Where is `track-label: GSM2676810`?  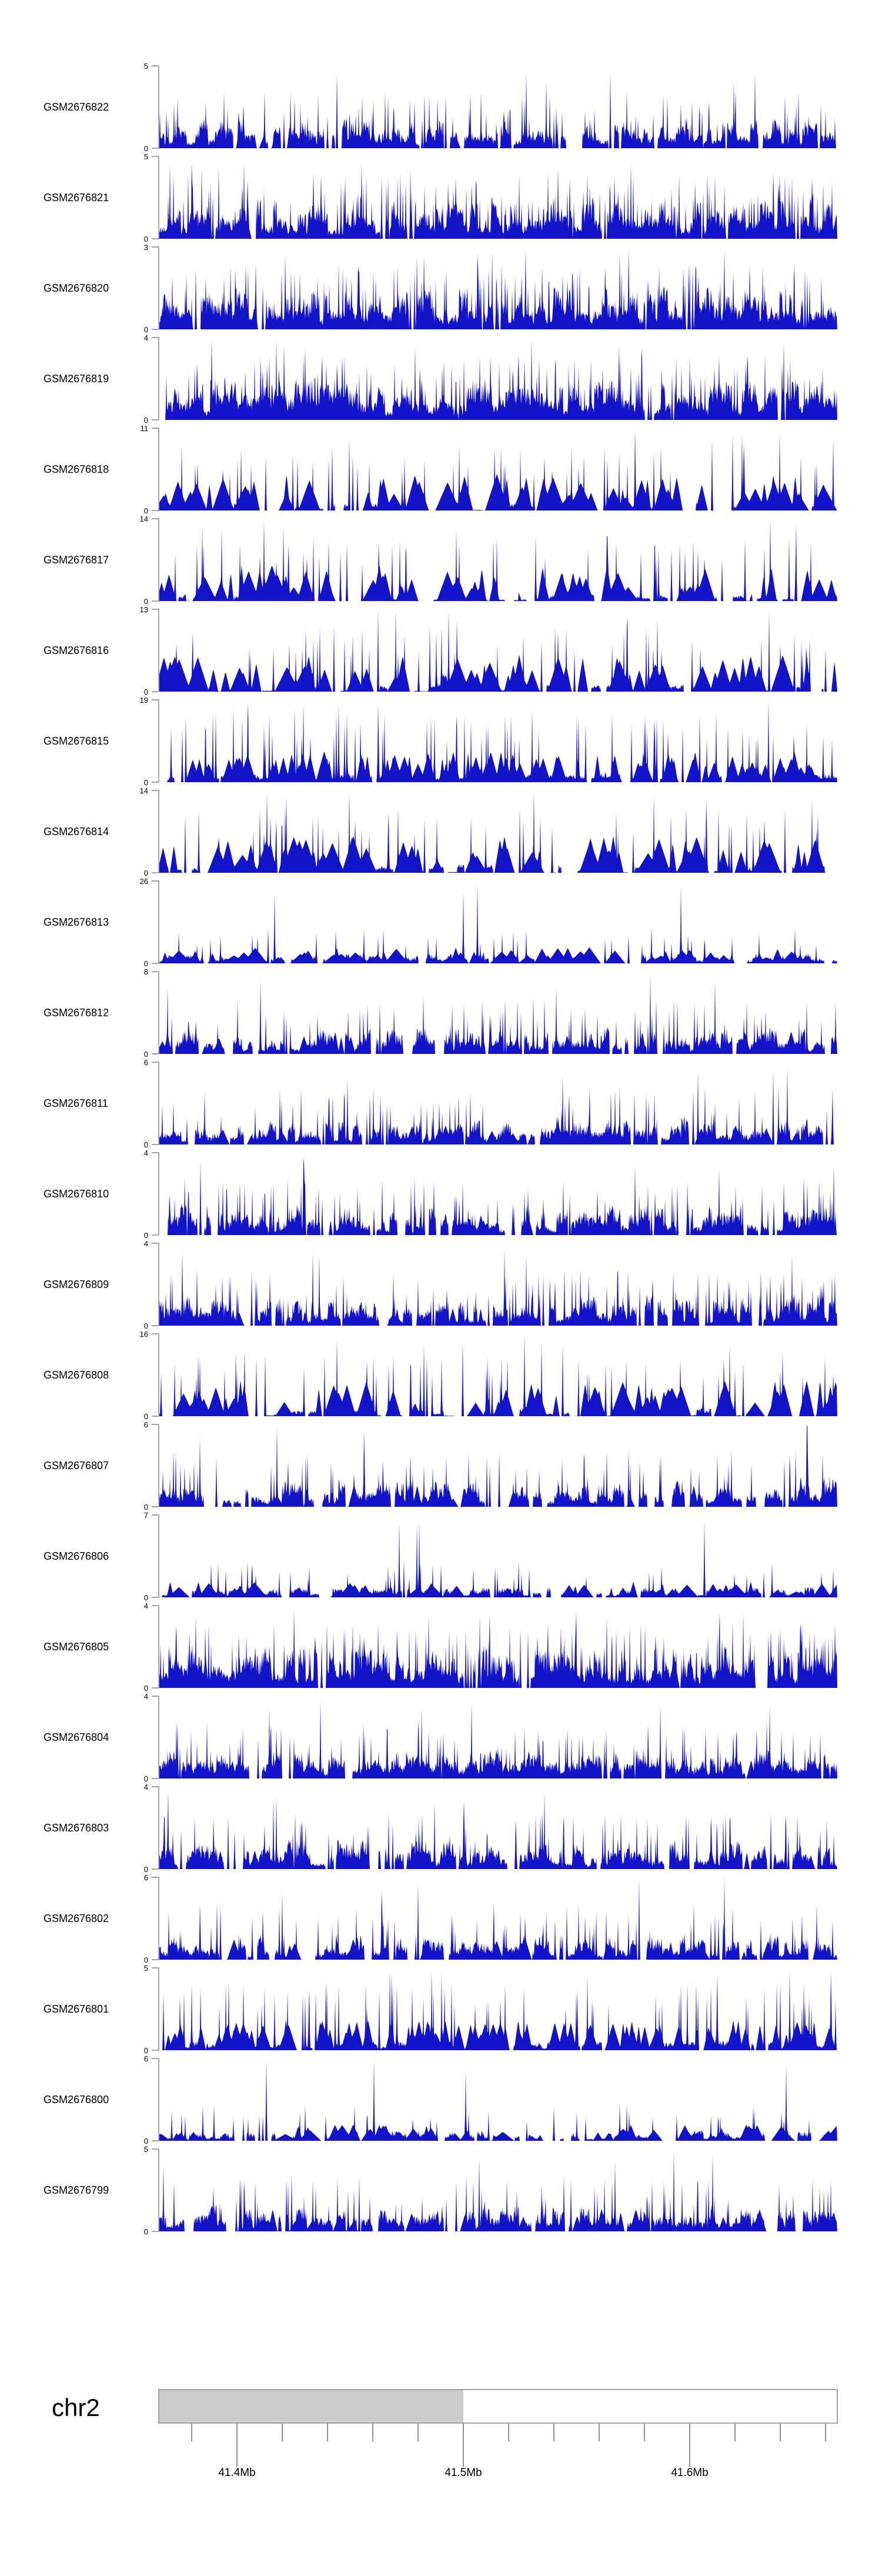
track-label: GSM2676810 is located at coordinates (76, 1194).